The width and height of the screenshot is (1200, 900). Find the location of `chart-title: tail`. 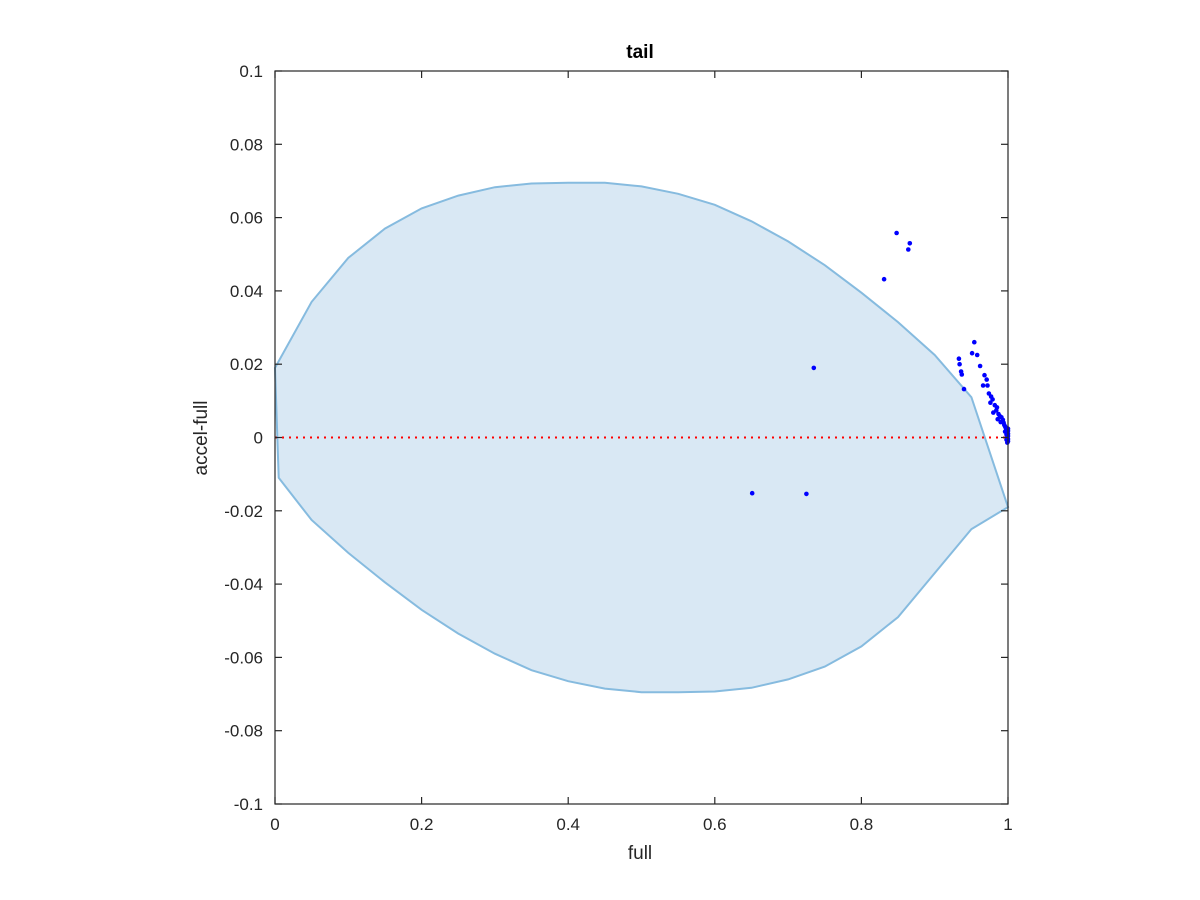

chart-title: tail is located at coordinates (639, 52).